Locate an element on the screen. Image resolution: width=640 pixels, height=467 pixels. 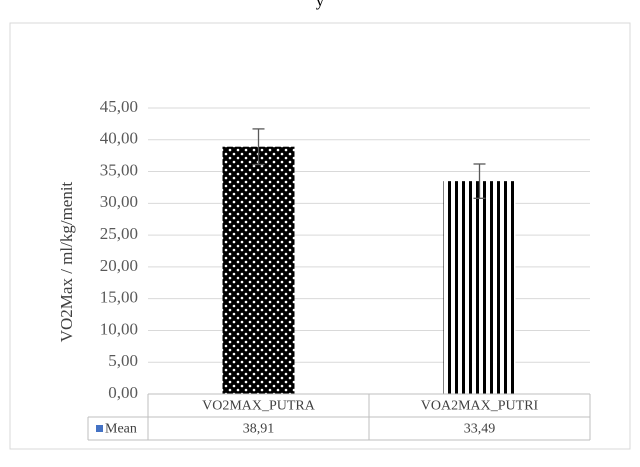
y-tick-label: 30,00 is located at coordinates (119, 201).